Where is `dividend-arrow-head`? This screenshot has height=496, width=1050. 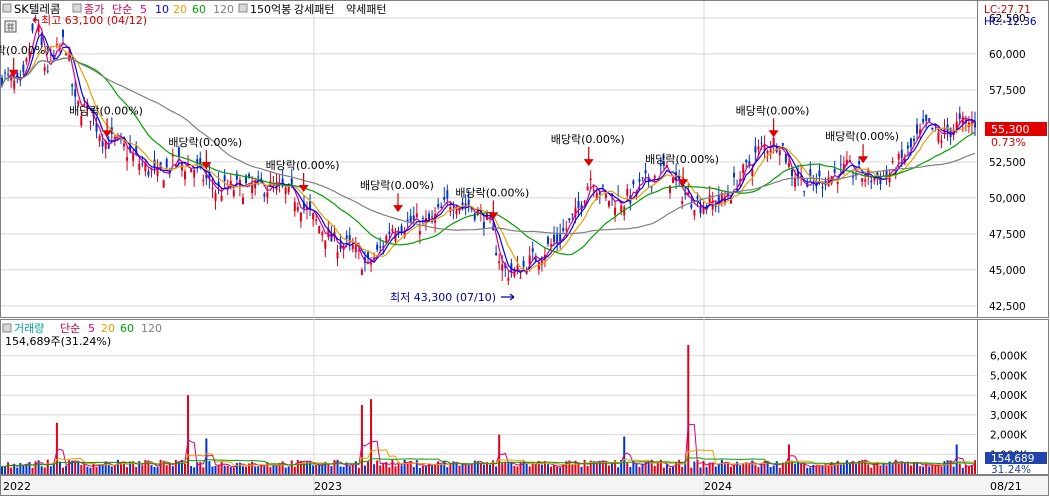 dividend-arrow-head is located at coordinates (206, 165).